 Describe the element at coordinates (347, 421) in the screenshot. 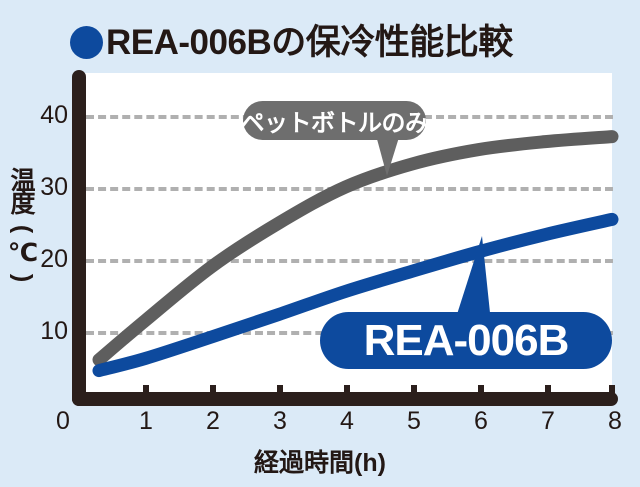

I see `x-tick-label-4: 4` at that location.